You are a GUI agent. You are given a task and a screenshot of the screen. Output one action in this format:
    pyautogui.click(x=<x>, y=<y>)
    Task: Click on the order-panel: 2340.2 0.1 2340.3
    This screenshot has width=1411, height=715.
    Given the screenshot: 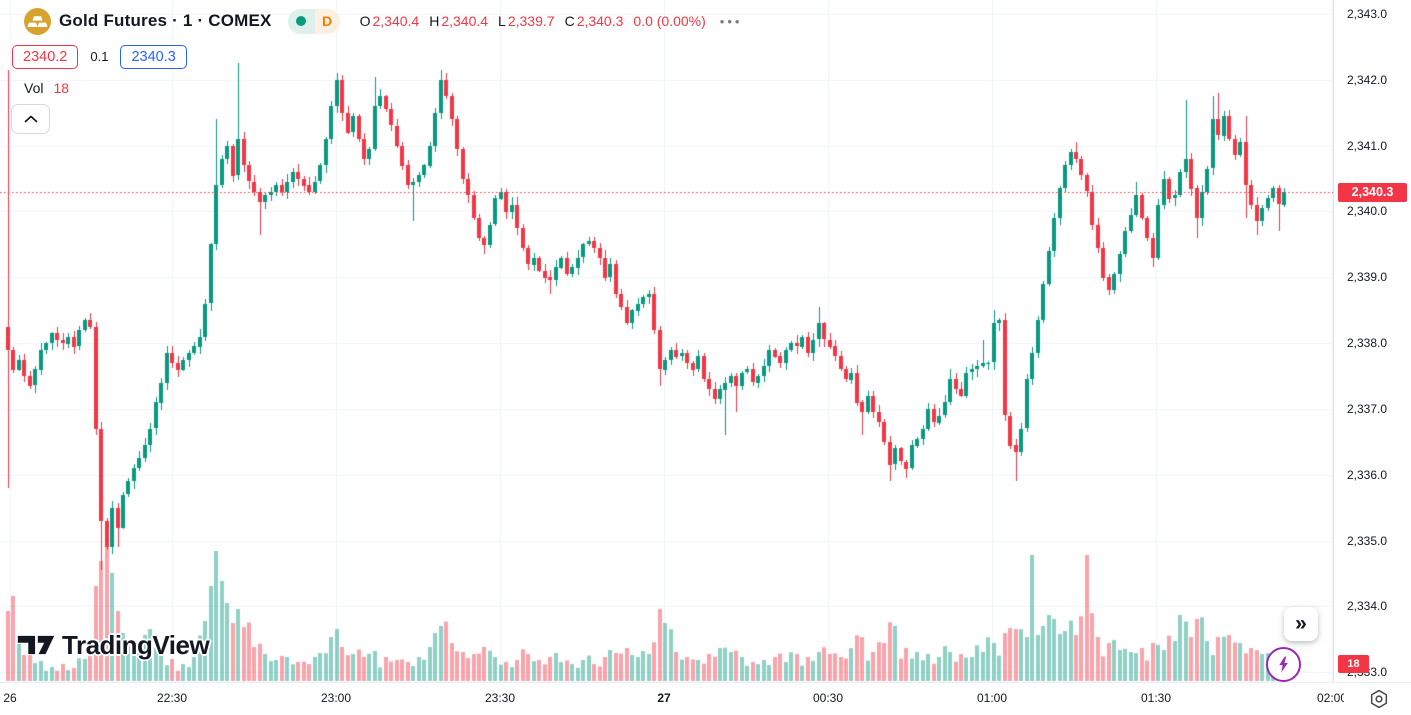 What is the action you would take?
    pyautogui.click(x=99, y=56)
    